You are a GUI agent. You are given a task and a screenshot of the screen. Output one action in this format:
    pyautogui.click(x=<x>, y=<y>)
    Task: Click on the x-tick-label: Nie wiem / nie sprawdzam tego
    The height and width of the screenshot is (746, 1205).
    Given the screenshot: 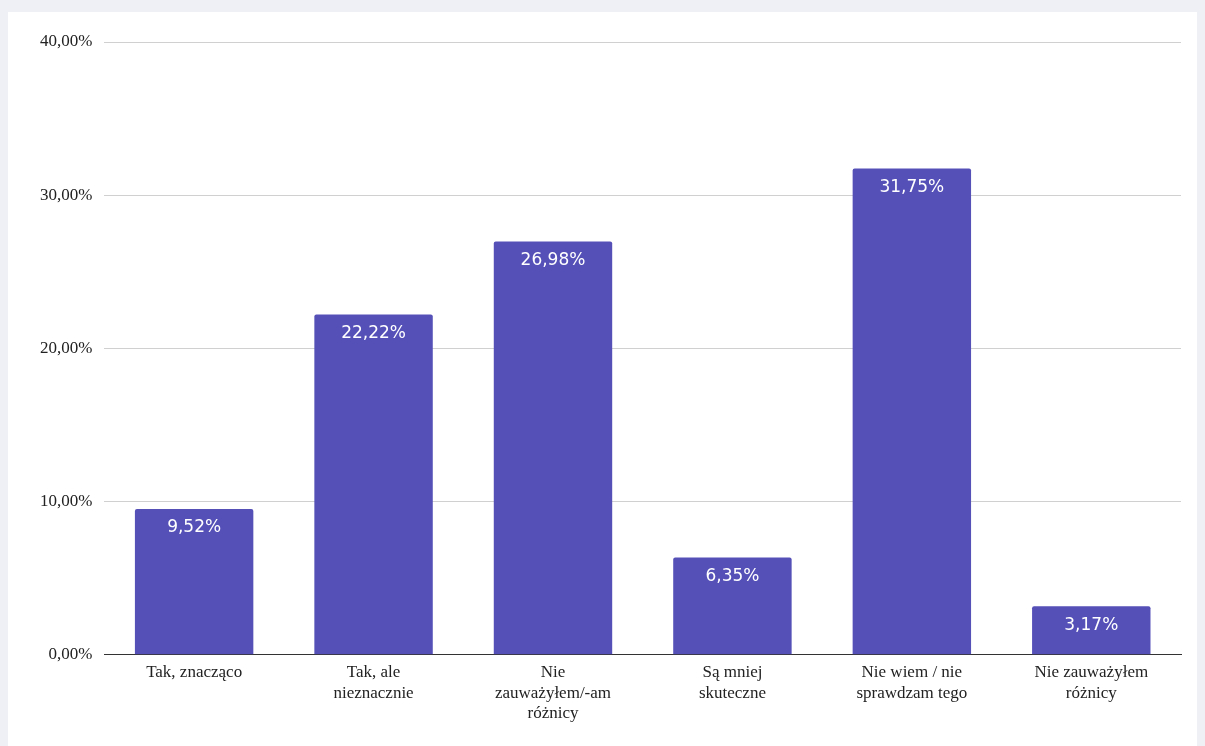 What is the action you would take?
    pyautogui.click(x=912, y=682)
    